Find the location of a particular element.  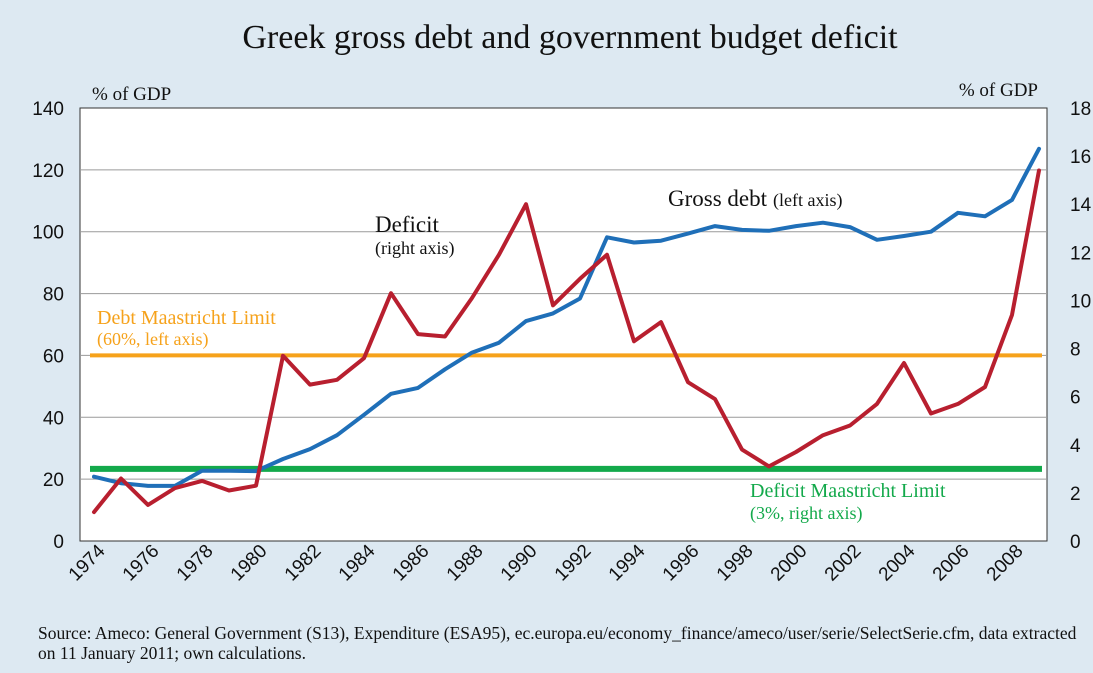

left-tick-label: 80 is located at coordinates (53, 295).